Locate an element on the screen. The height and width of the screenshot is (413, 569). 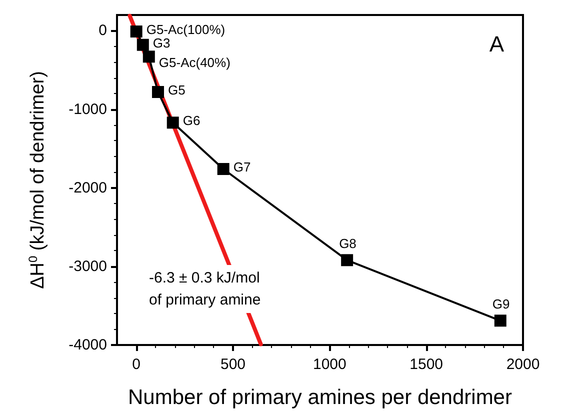
y-tick-label: -4000 is located at coordinates (87, 345).